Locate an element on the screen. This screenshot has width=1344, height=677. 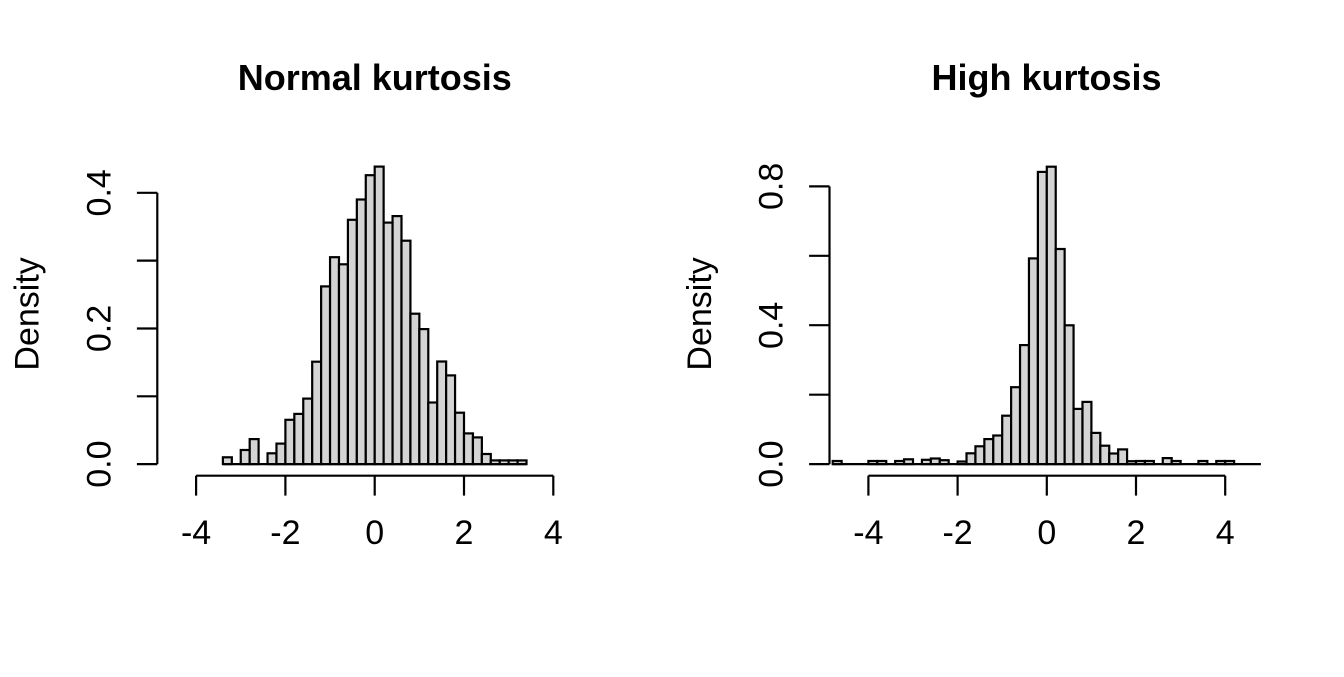
svg-text: Normal kurtosis is located at coordinates (375, 77).